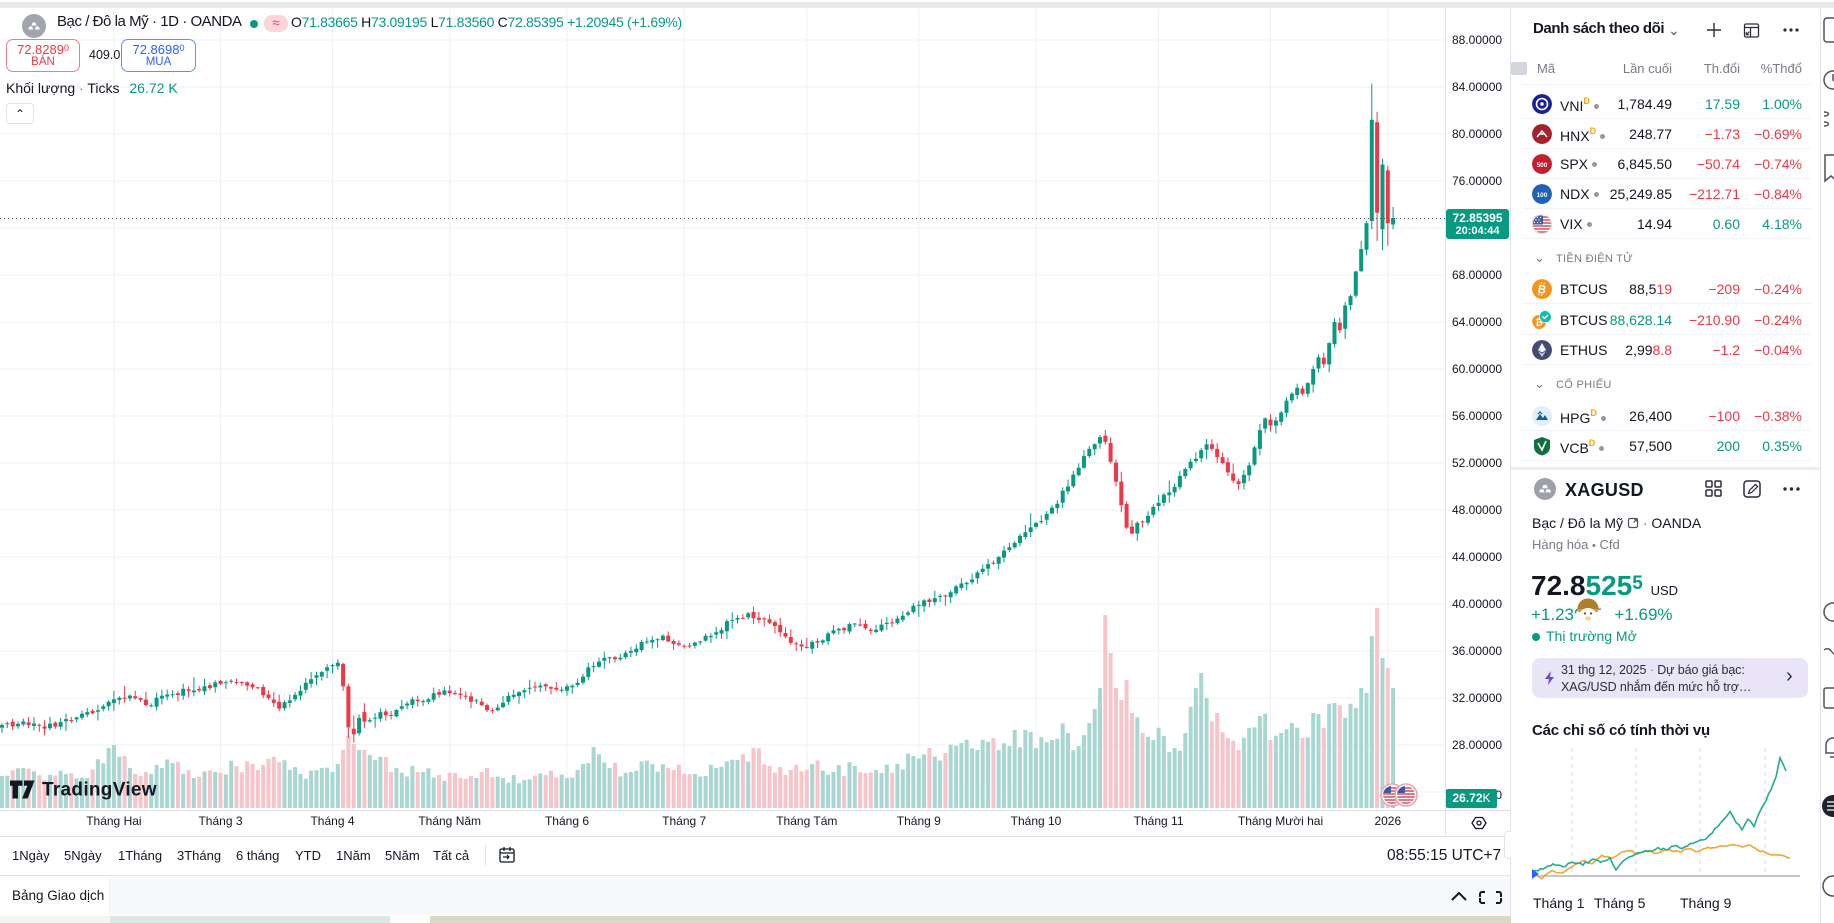 The image size is (1834, 923). What do you see at coordinates (1541, 289) in the screenshot?
I see `svg-text: B` at bounding box center [1541, 289].